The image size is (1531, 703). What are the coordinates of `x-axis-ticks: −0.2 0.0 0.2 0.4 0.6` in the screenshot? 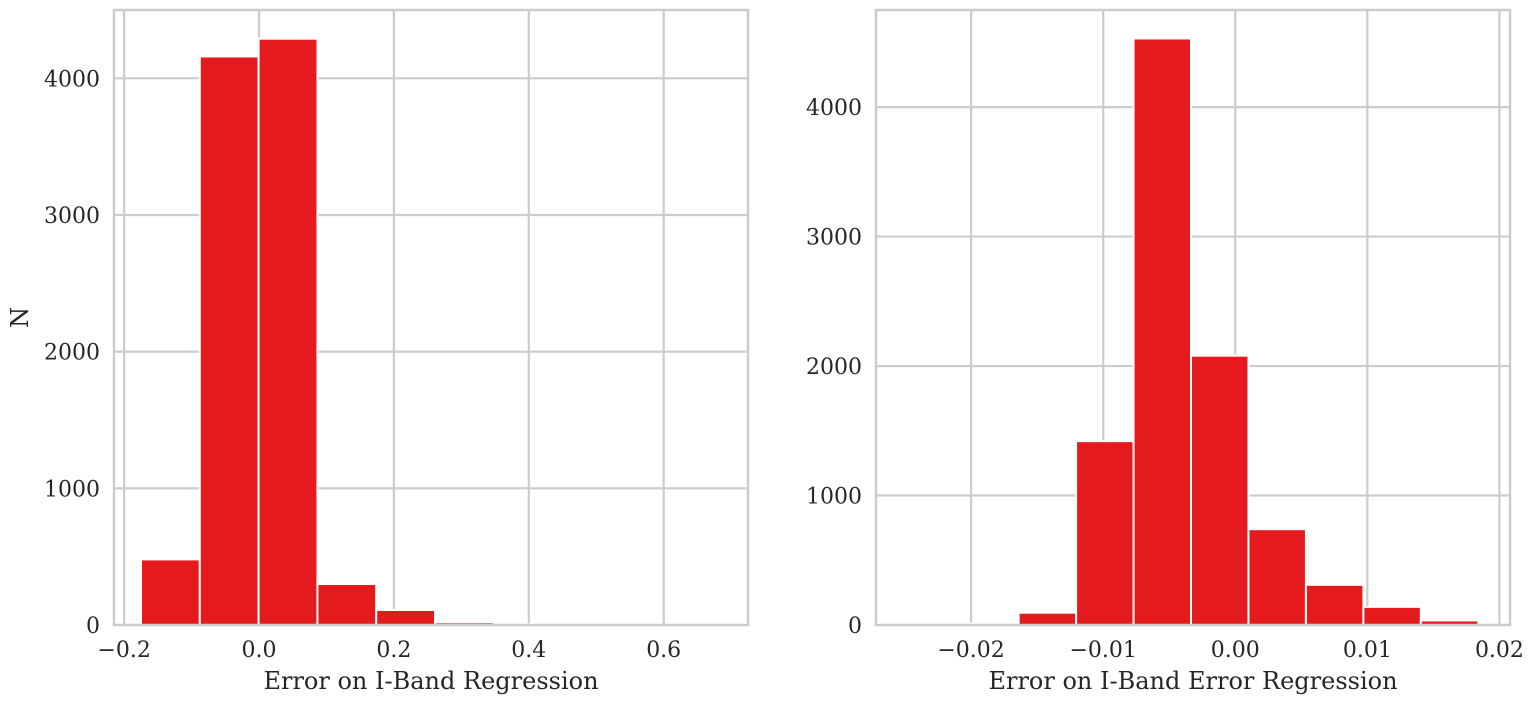 It's located at (389, 650).